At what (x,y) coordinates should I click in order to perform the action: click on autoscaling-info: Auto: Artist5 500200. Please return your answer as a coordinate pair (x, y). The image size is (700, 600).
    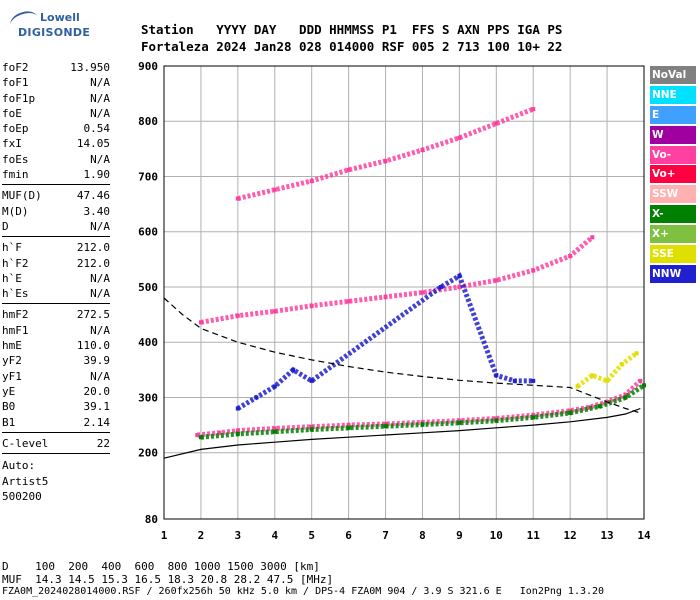
    Looking at the image, I should click on (56, 481).